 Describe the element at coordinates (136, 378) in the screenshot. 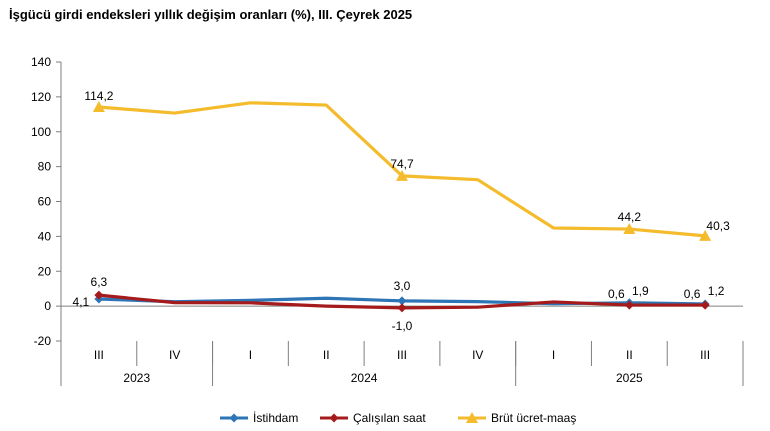

I see `year-group-label: 2023` at that location.